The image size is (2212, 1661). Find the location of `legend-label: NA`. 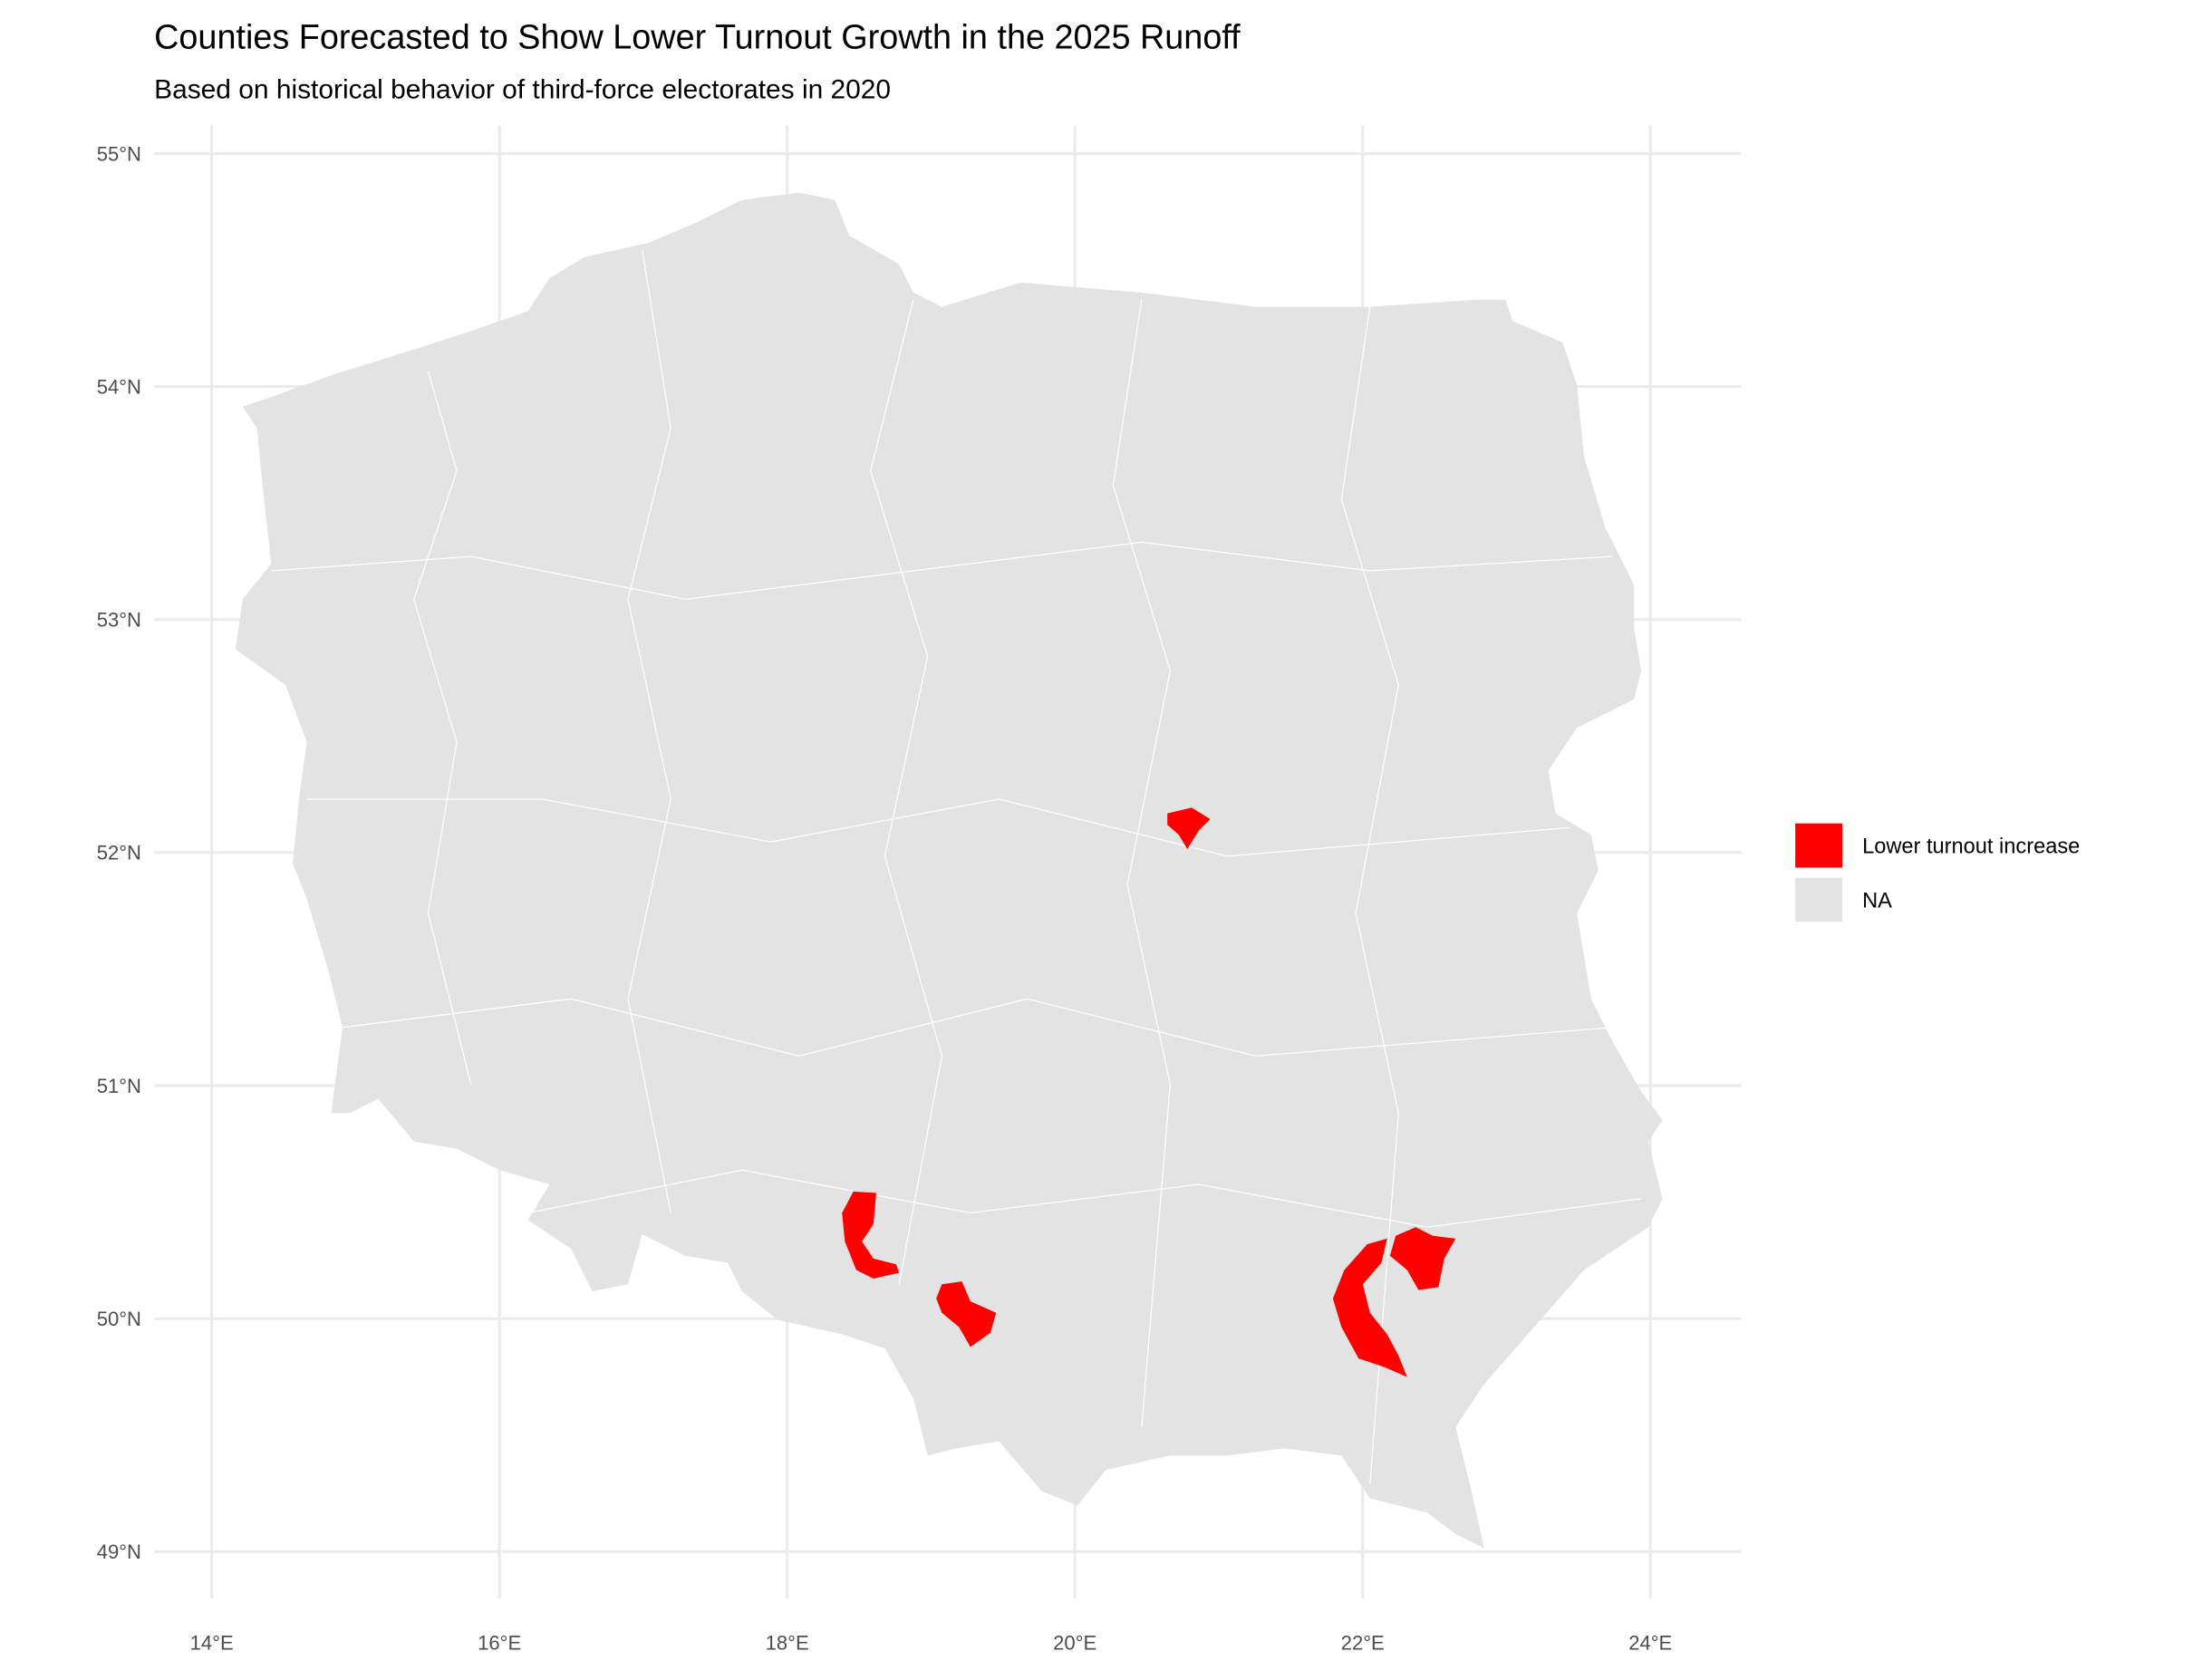

legend-label: NA is located at coordinates (1877, 901).